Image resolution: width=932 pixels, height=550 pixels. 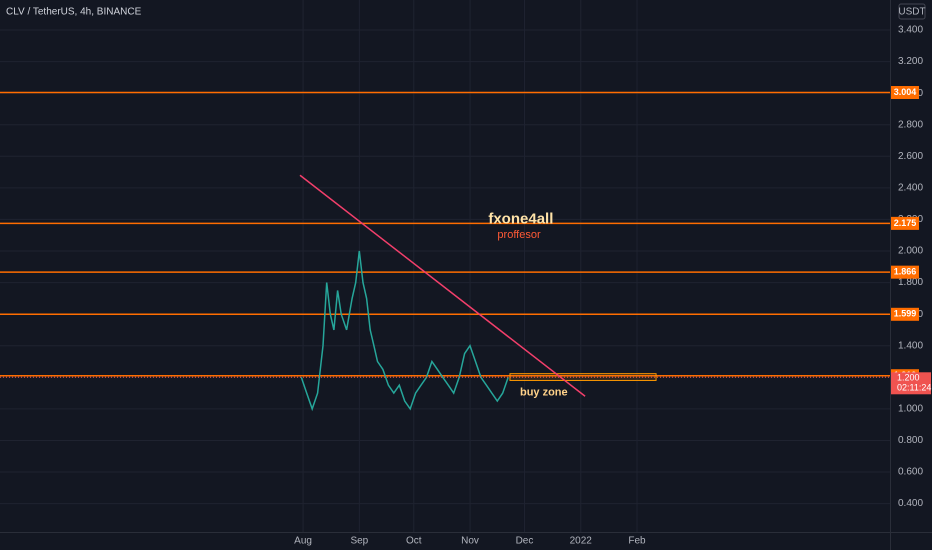 I want to click on y-tick-label: 0.800, so click(x=910, y=440).